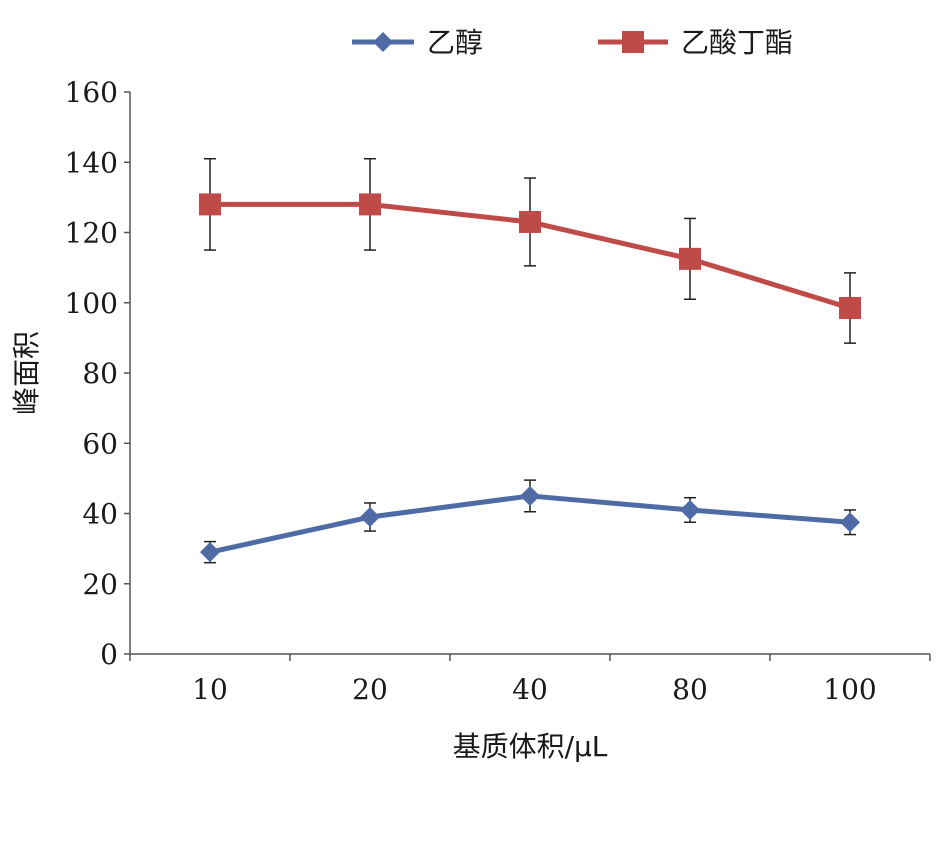  Describe the element at coordinates (849, 689) in the screenshot. I see `x-tick-label: 100` at that location.